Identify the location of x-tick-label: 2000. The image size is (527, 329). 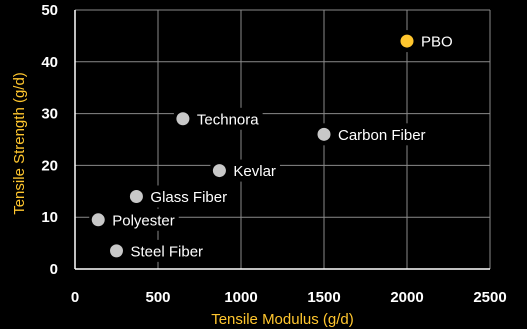
(406, 297).